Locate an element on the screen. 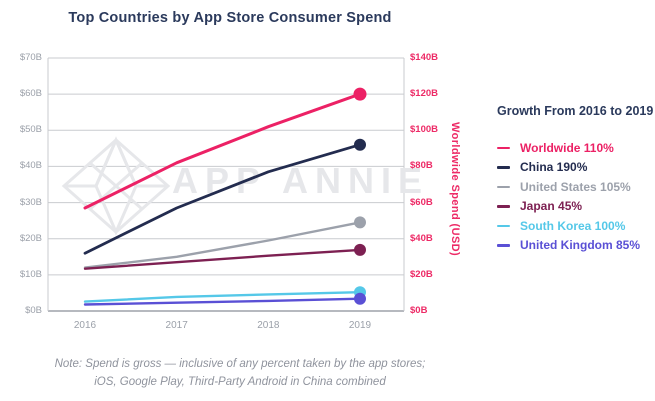 The width and height of the screenshot is (655, 401). series-endpoint-united-states is located at coordinates (360, 222).